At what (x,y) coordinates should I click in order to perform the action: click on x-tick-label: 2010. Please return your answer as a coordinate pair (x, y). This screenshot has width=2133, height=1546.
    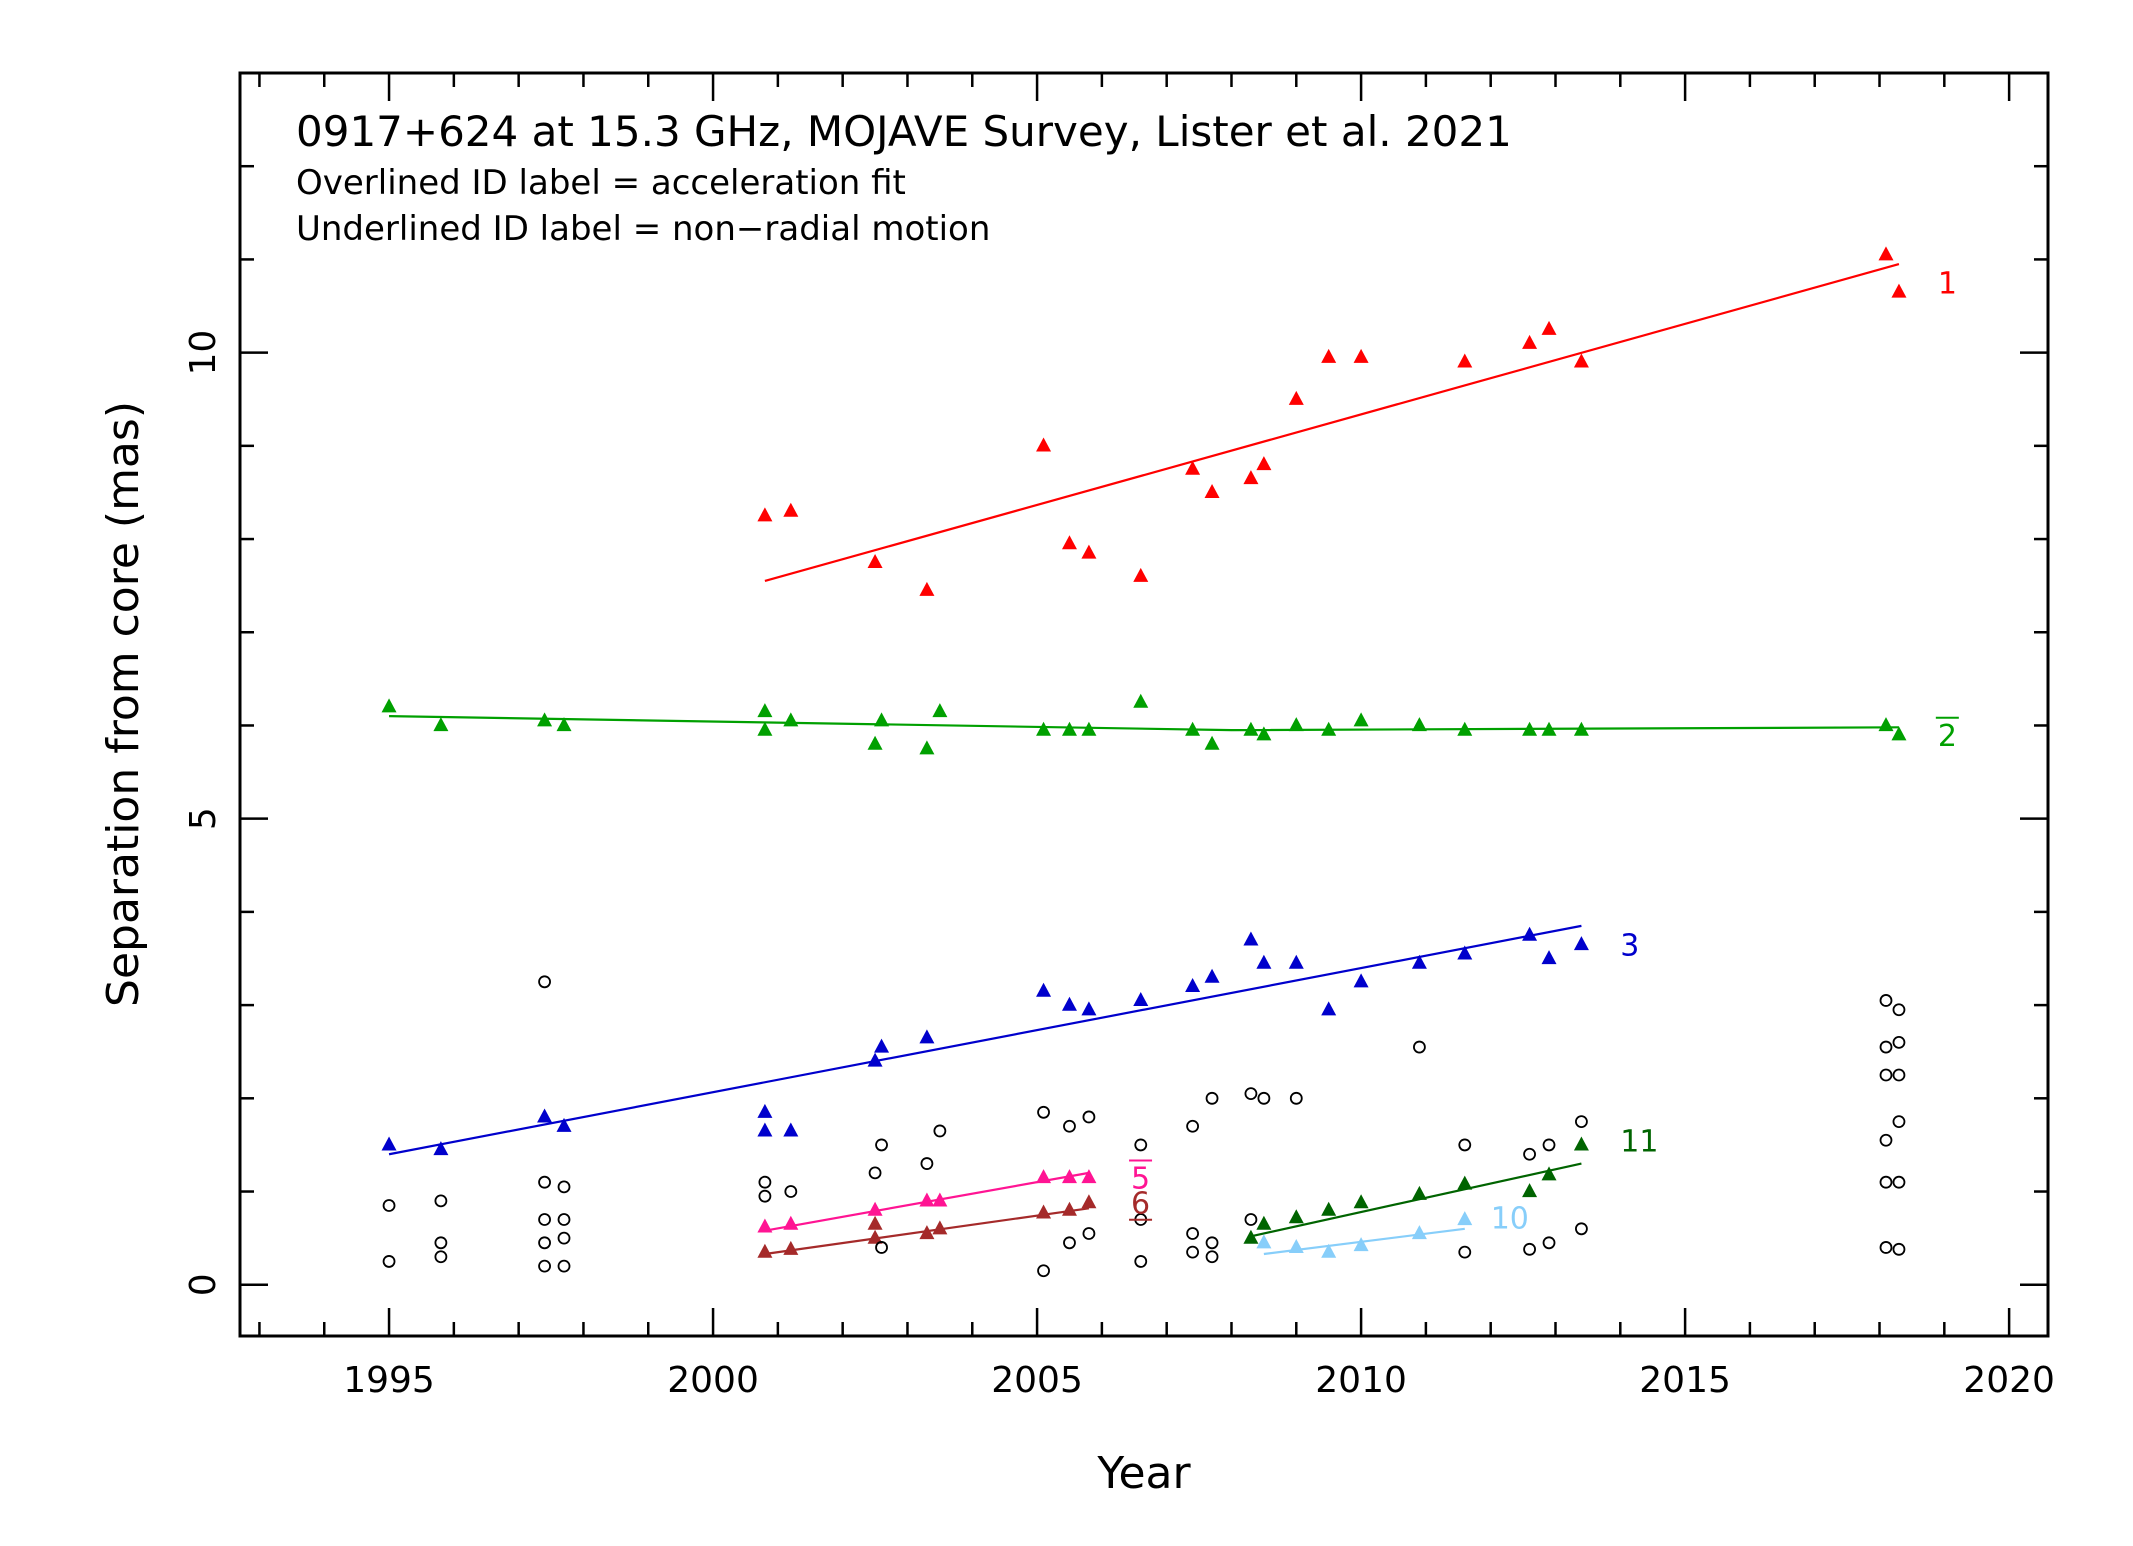
    Looking at the image, I should click on (1361, 1380).